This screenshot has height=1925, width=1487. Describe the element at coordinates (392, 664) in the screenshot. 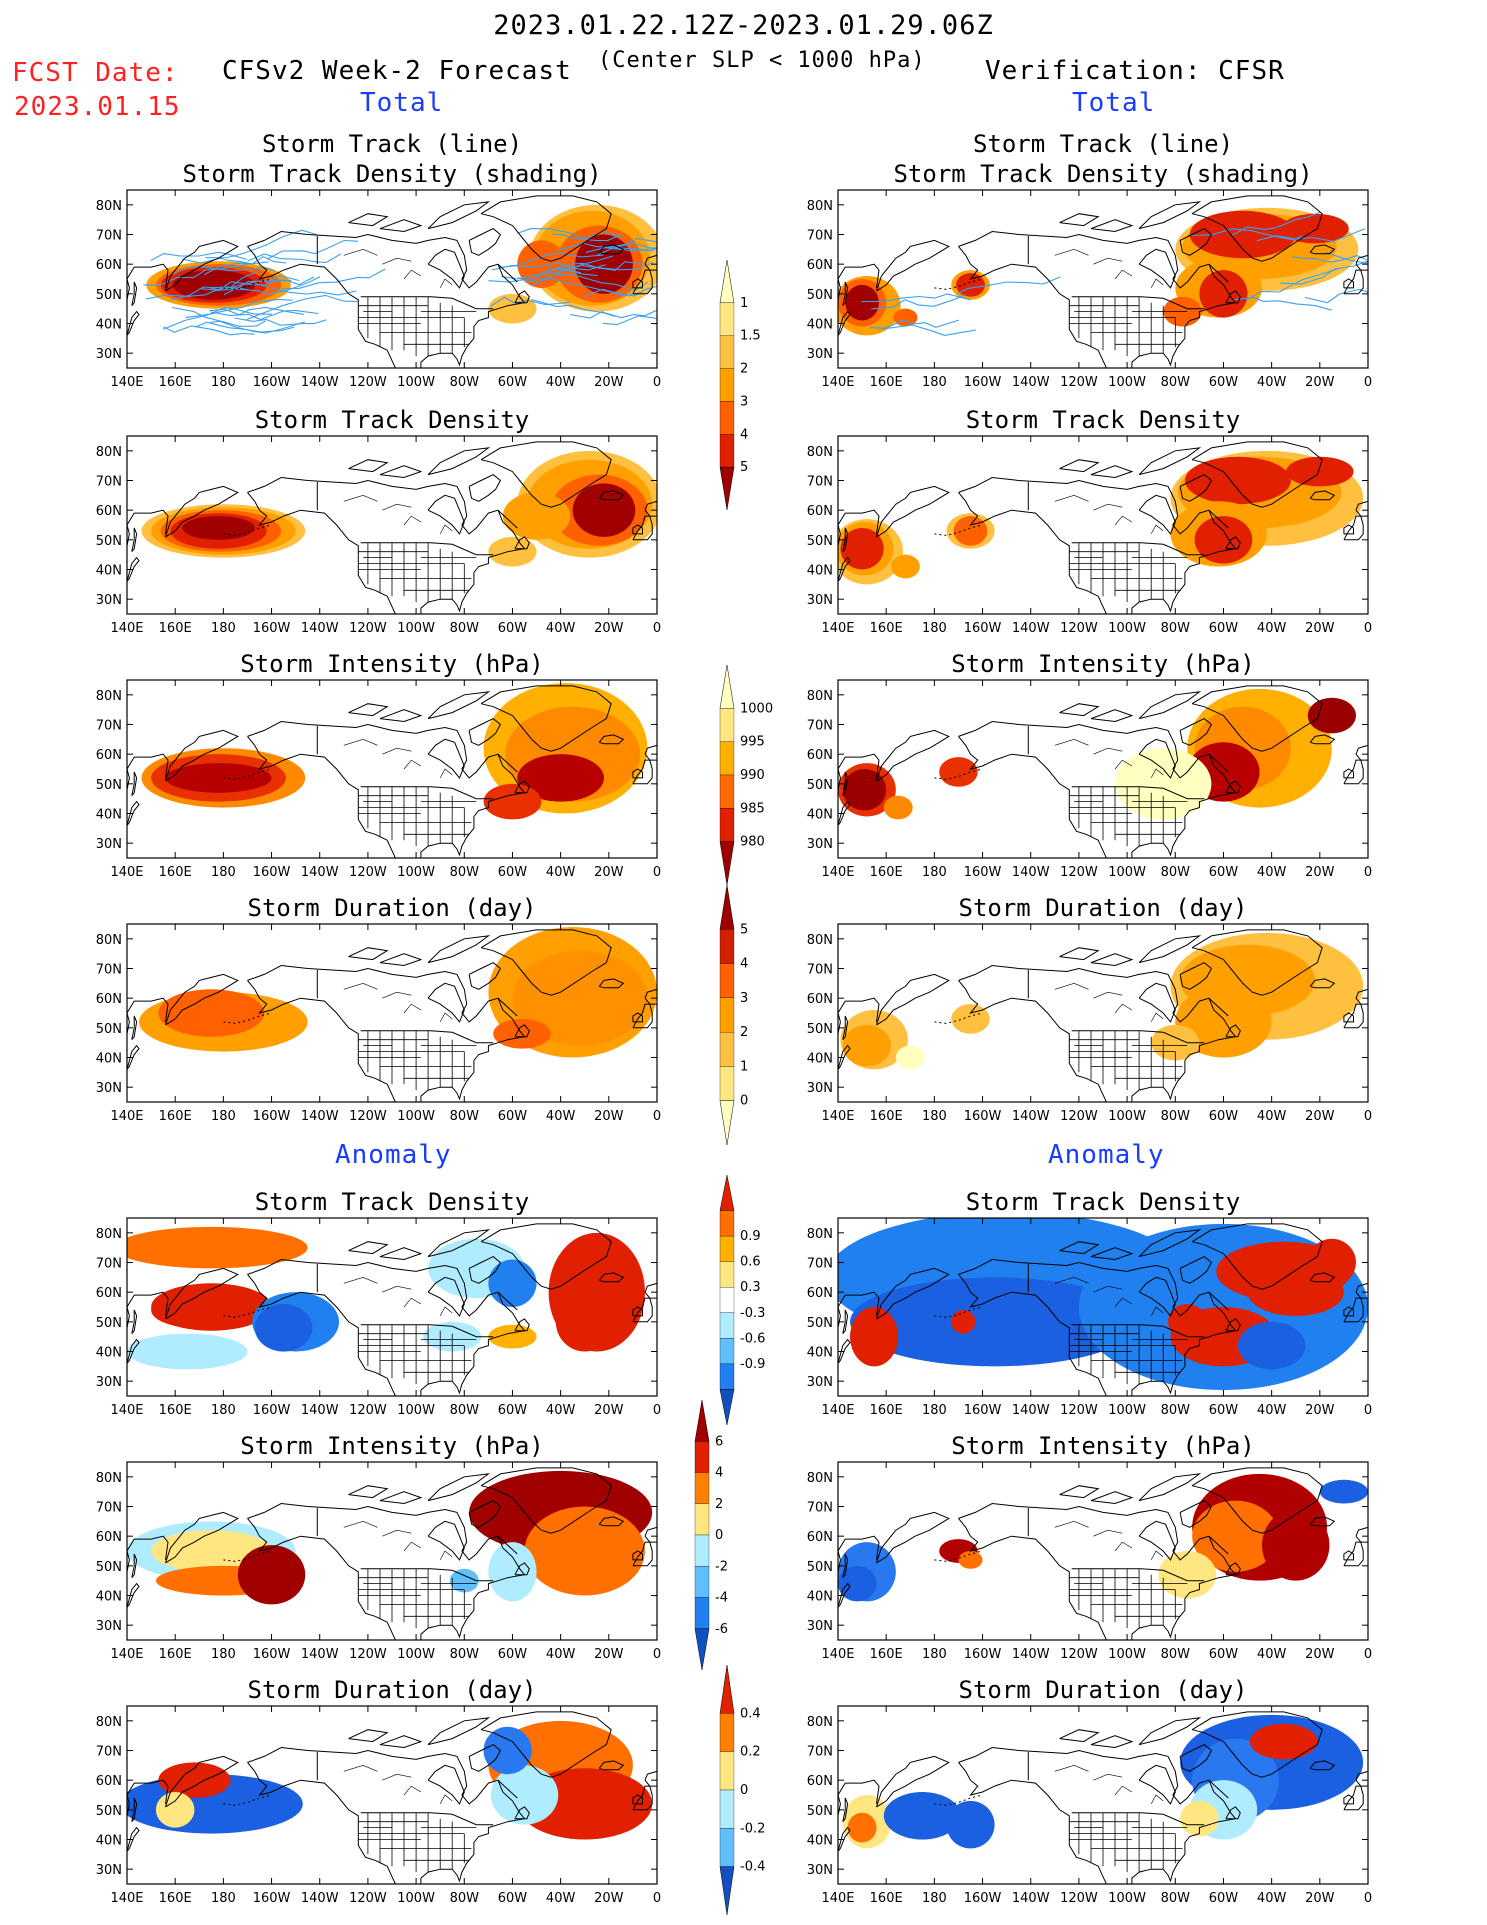

I see `panel-title: Storm Intensity (hPa)` at that location.